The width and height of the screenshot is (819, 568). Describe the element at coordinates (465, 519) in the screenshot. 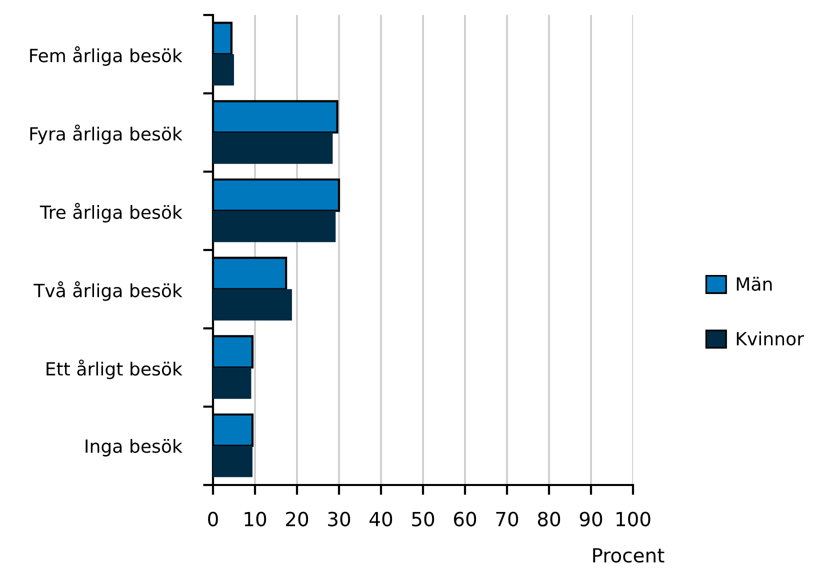

I see `x-tick-label: 60` at that location.